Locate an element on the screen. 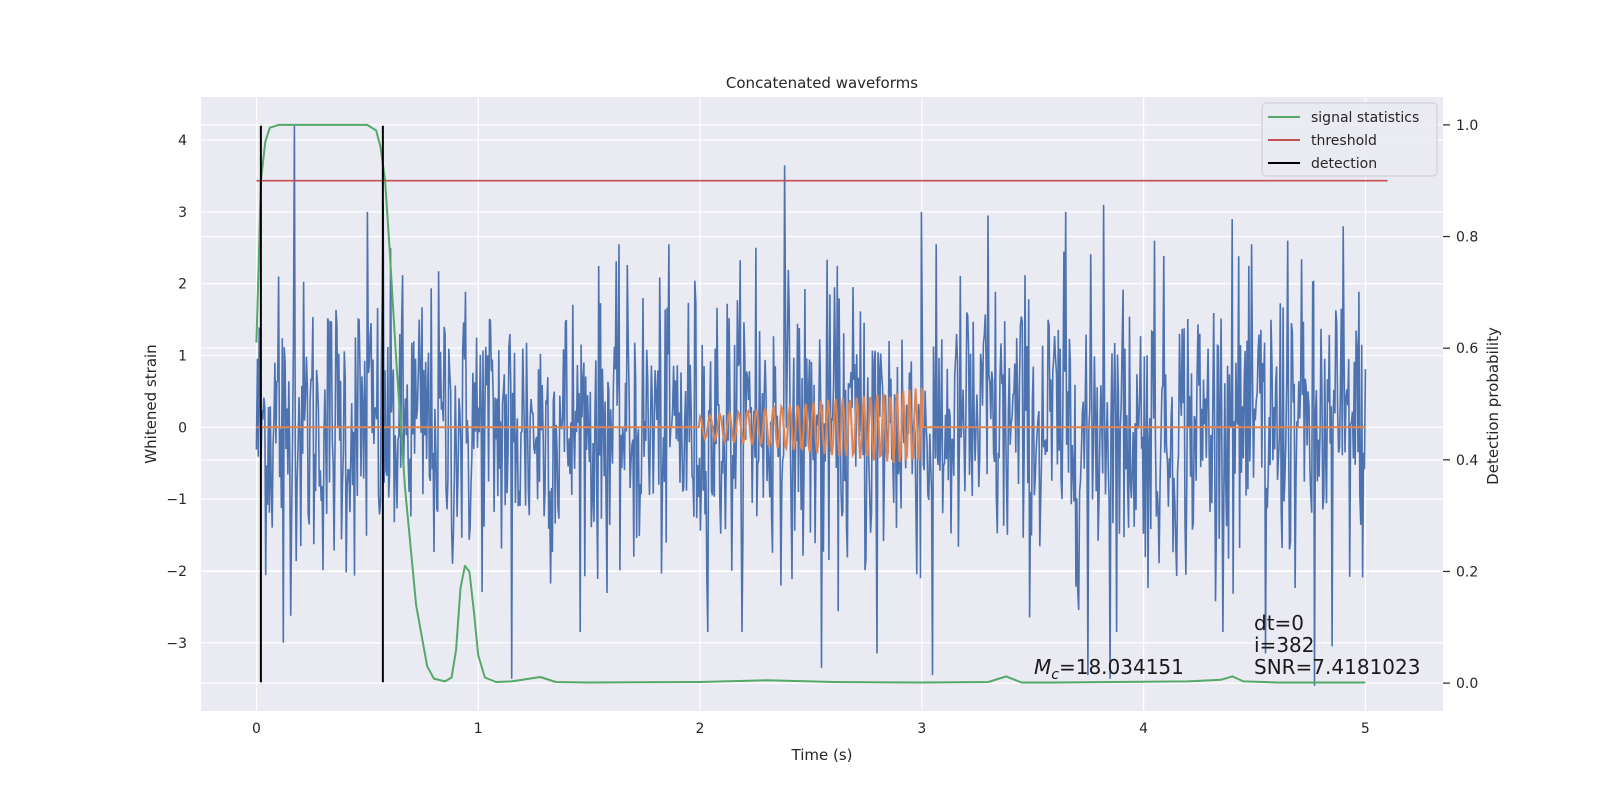 The image size is (1600, 800). chart-title: Concatenated waveforms is located at coordinates (822, 83).